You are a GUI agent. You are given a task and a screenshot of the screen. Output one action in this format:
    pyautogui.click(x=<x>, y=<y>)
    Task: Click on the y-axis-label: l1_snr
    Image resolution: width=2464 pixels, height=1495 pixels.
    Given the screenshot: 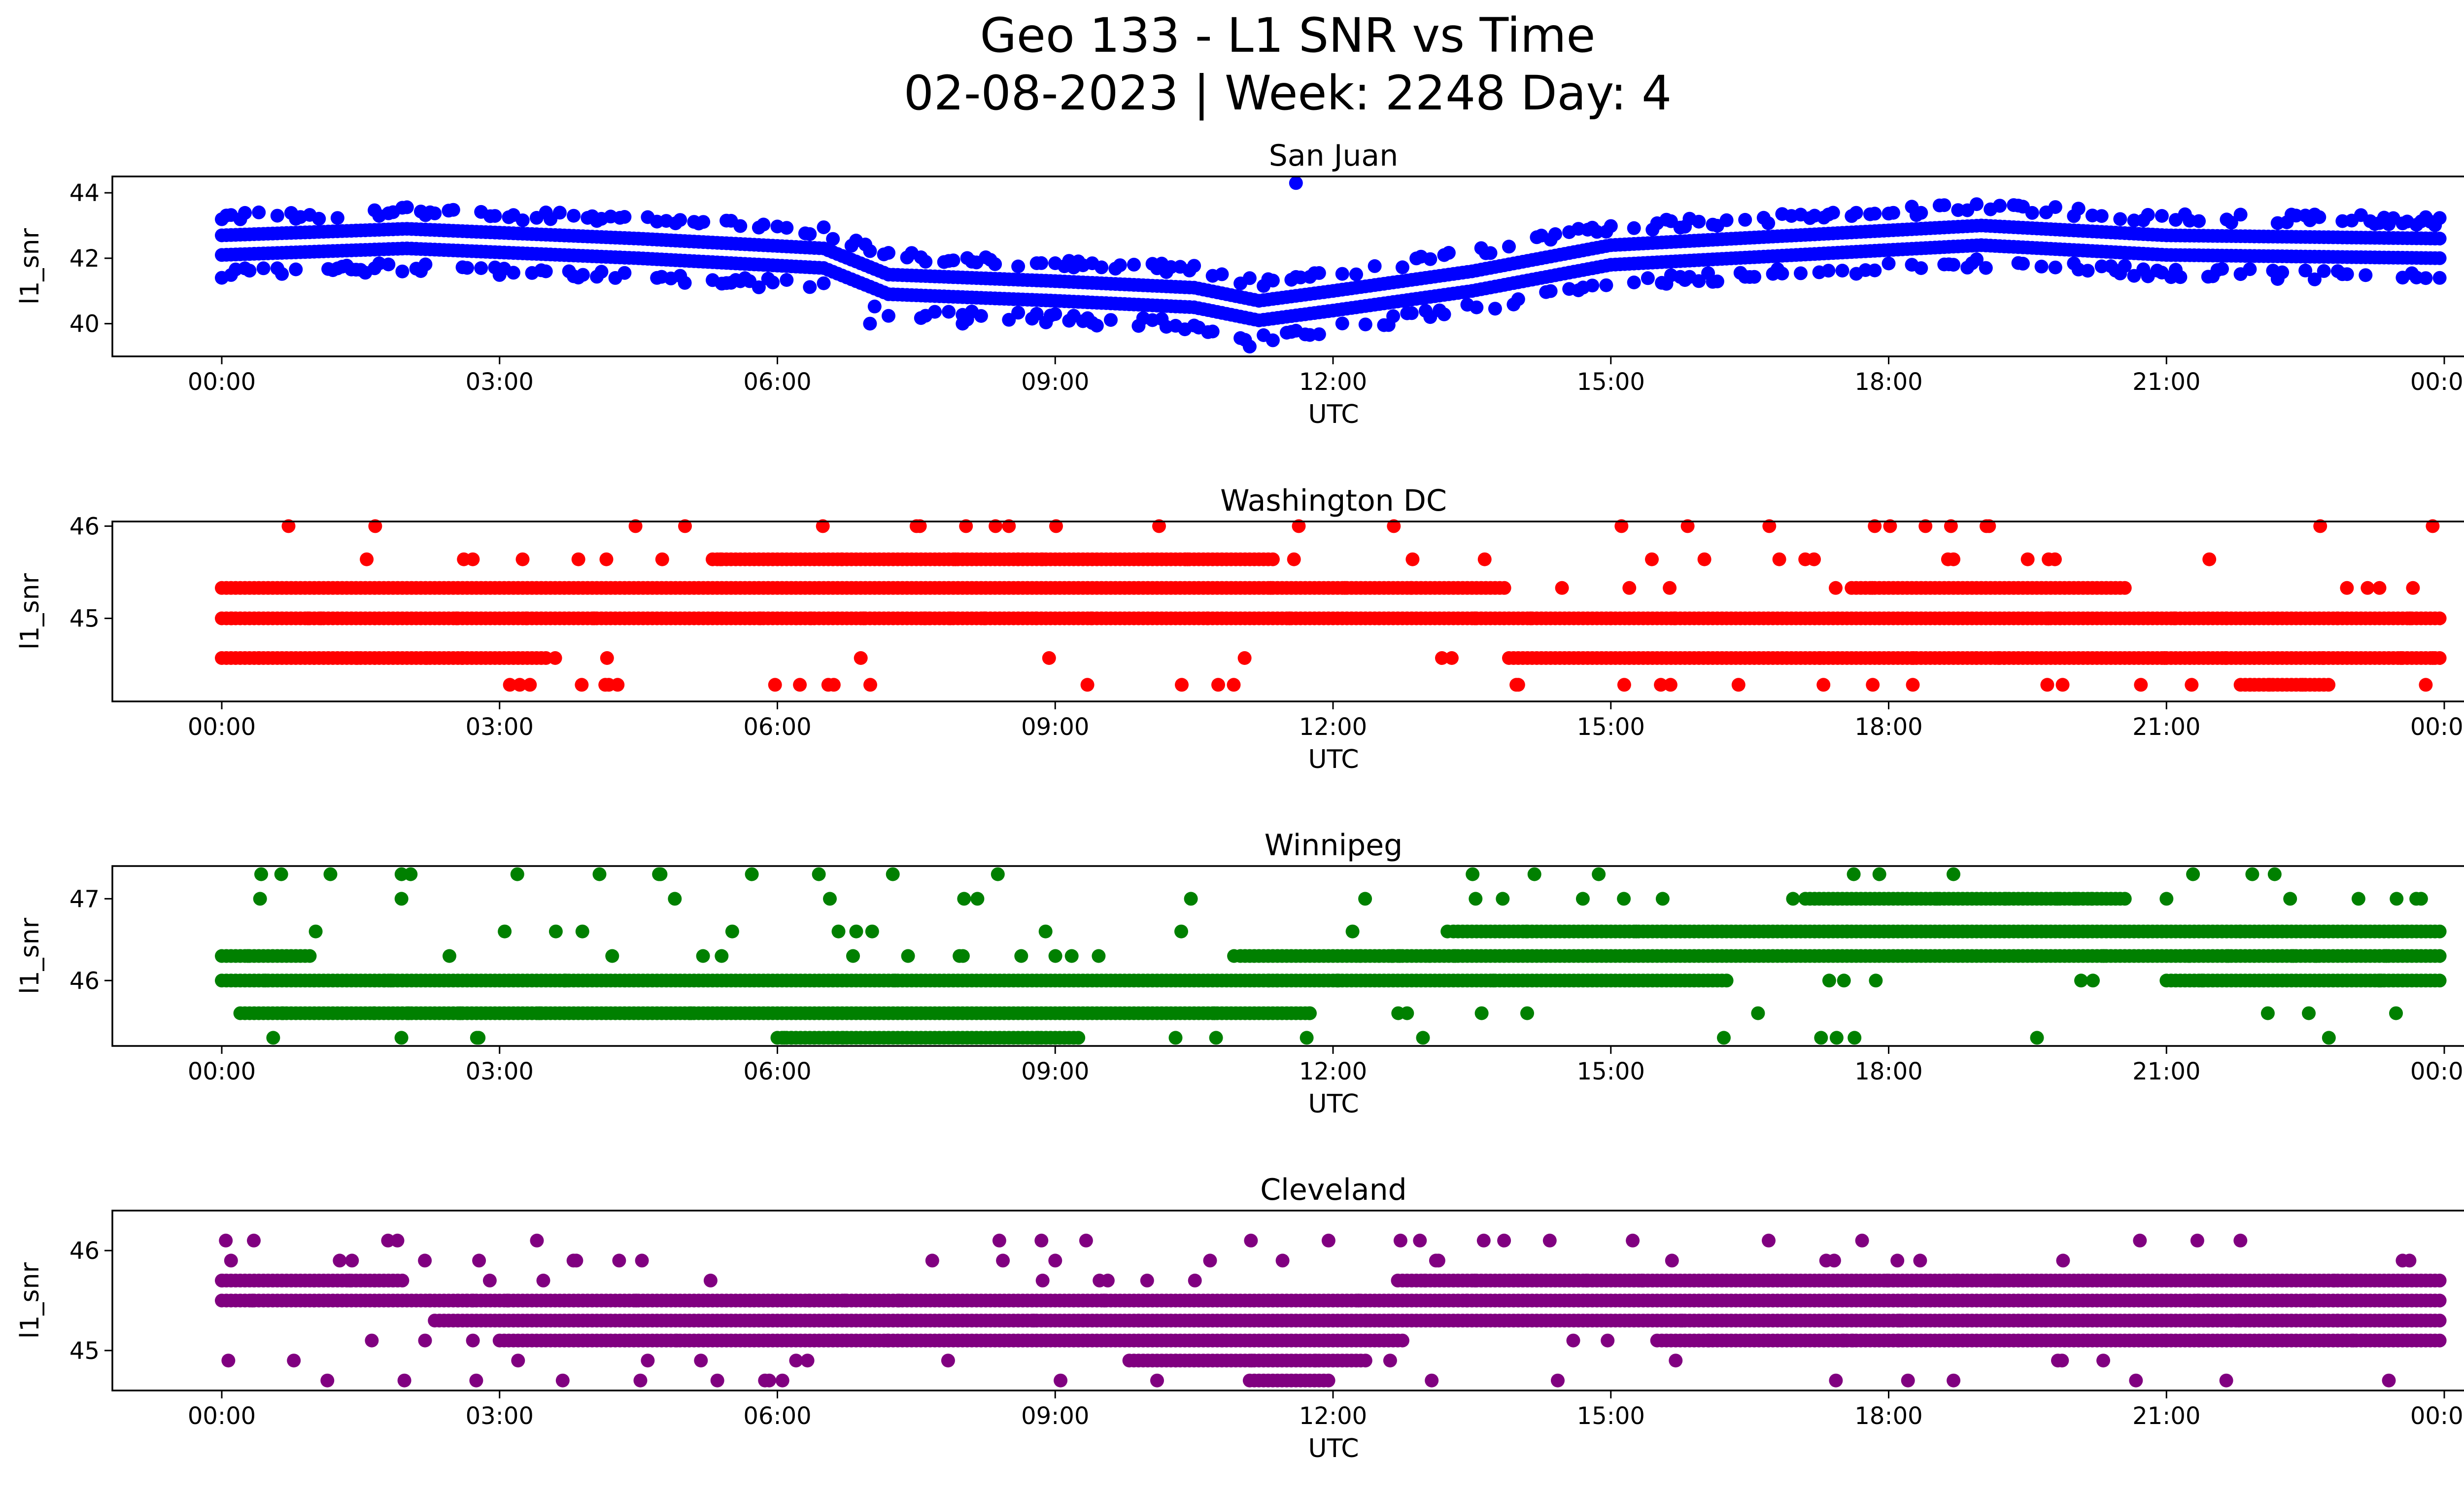 What is the action you would take?
    pyautogui.click(x=30, y=611)
    